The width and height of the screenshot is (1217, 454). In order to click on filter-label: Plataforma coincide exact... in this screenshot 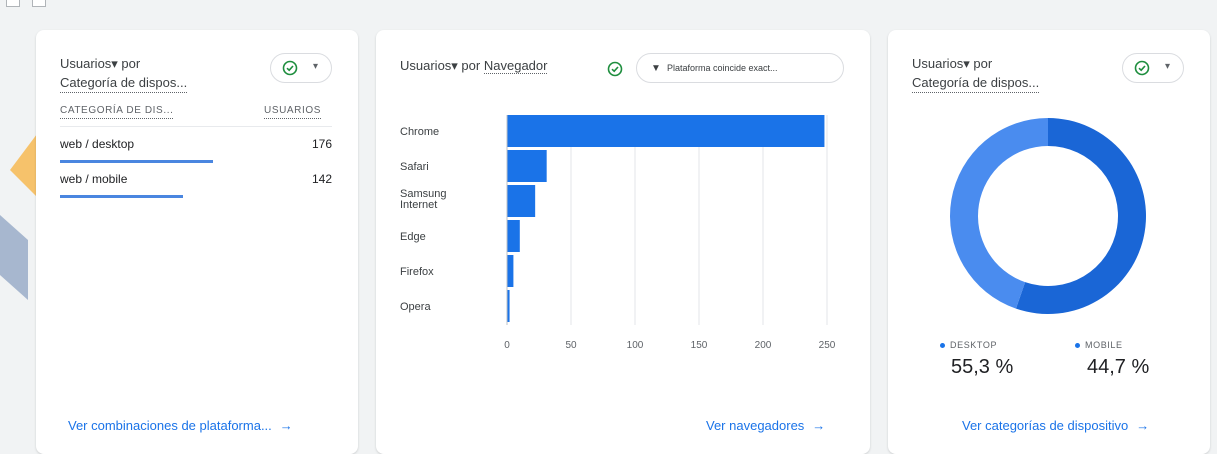, I will do `click(722, 68)`.